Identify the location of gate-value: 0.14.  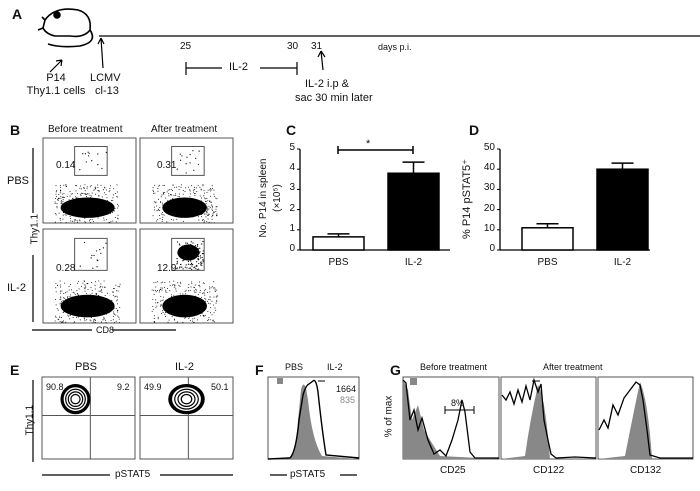
(66, 165).